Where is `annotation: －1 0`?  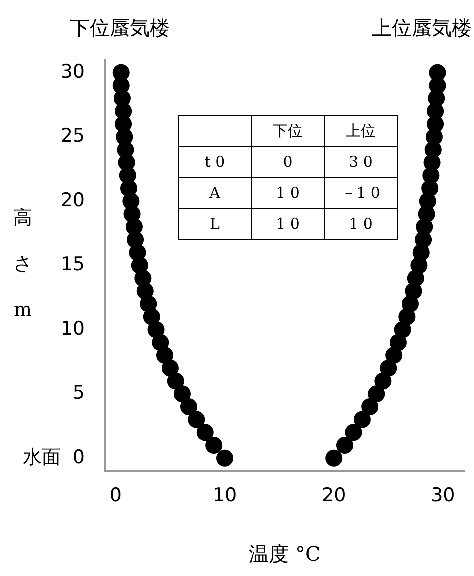 annotation: －1 0 is located at coordinates (361, 193).